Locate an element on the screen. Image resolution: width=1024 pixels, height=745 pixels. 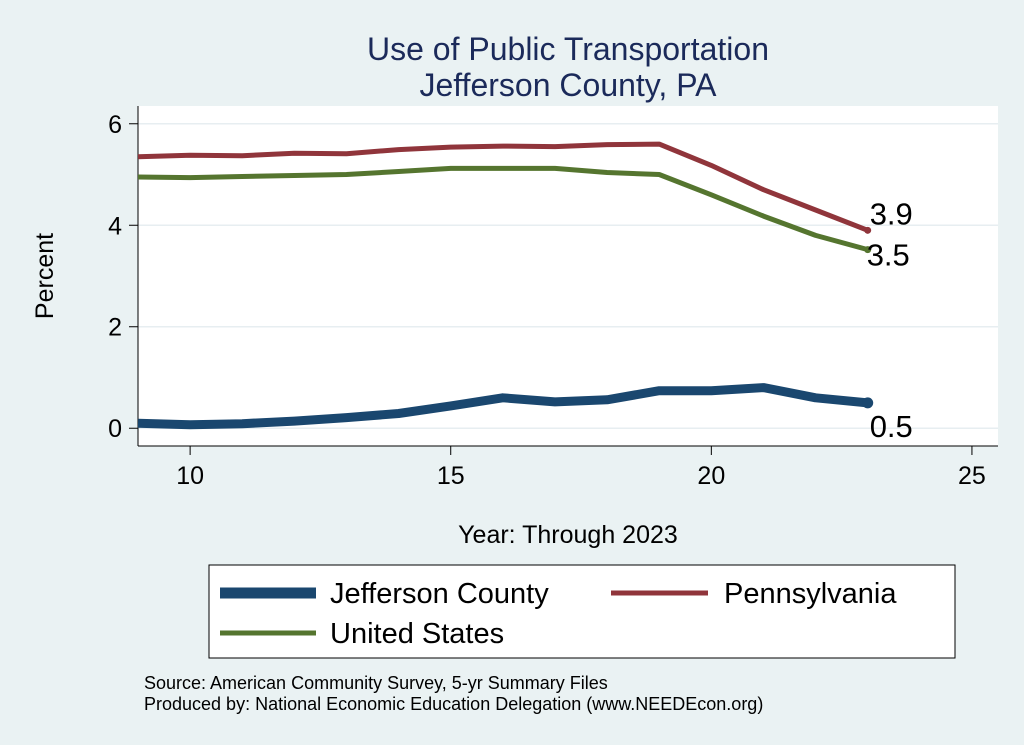
series-end-marker-jefferson-county is located at coordinates (868, 403).